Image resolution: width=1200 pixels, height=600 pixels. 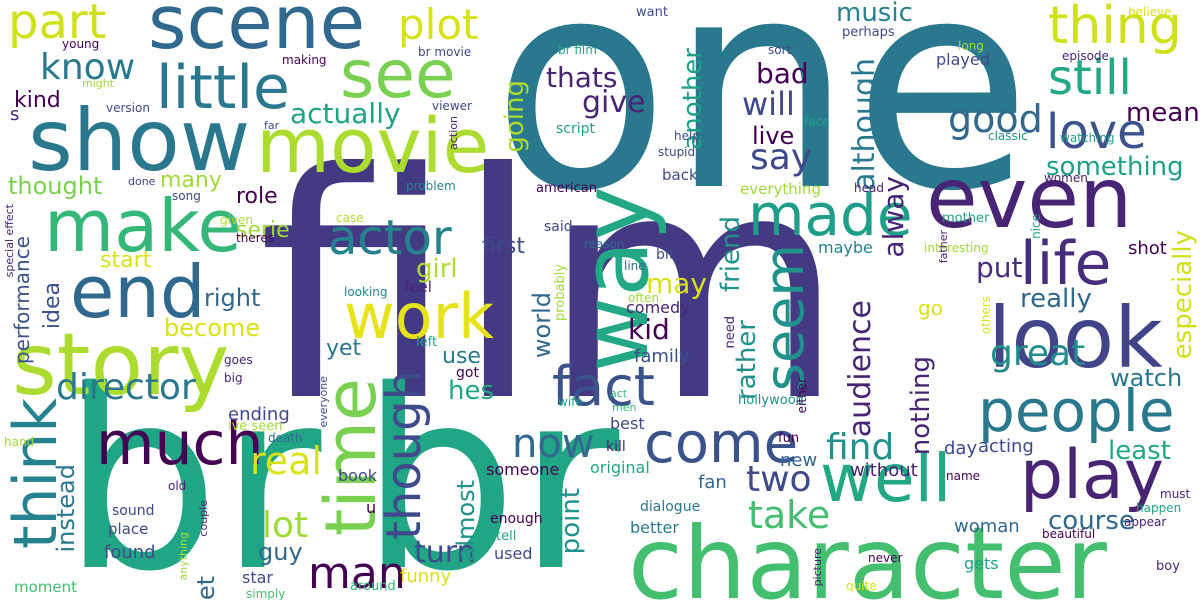 What do you see at coordinates (1145, 522) in the screenshot?
I see `word-appear: appear` at bounding box center [1145, 522].